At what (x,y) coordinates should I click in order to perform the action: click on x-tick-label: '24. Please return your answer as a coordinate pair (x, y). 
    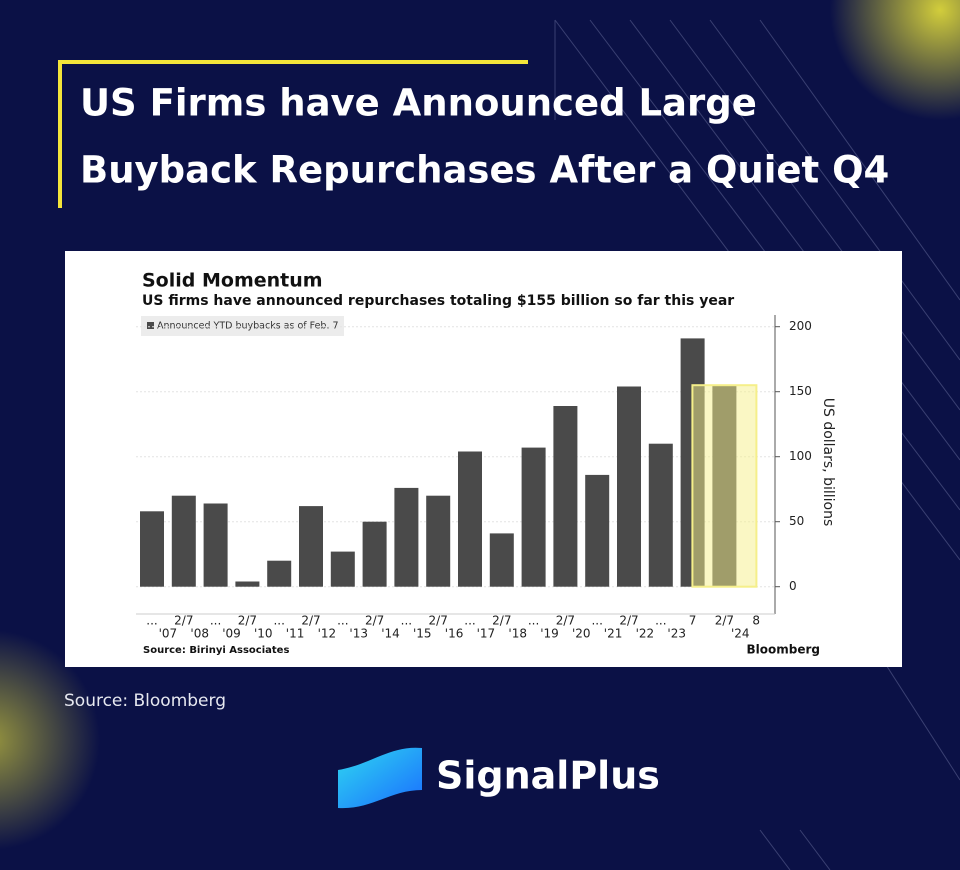
    Looking at the image, I should click on (740, 634).